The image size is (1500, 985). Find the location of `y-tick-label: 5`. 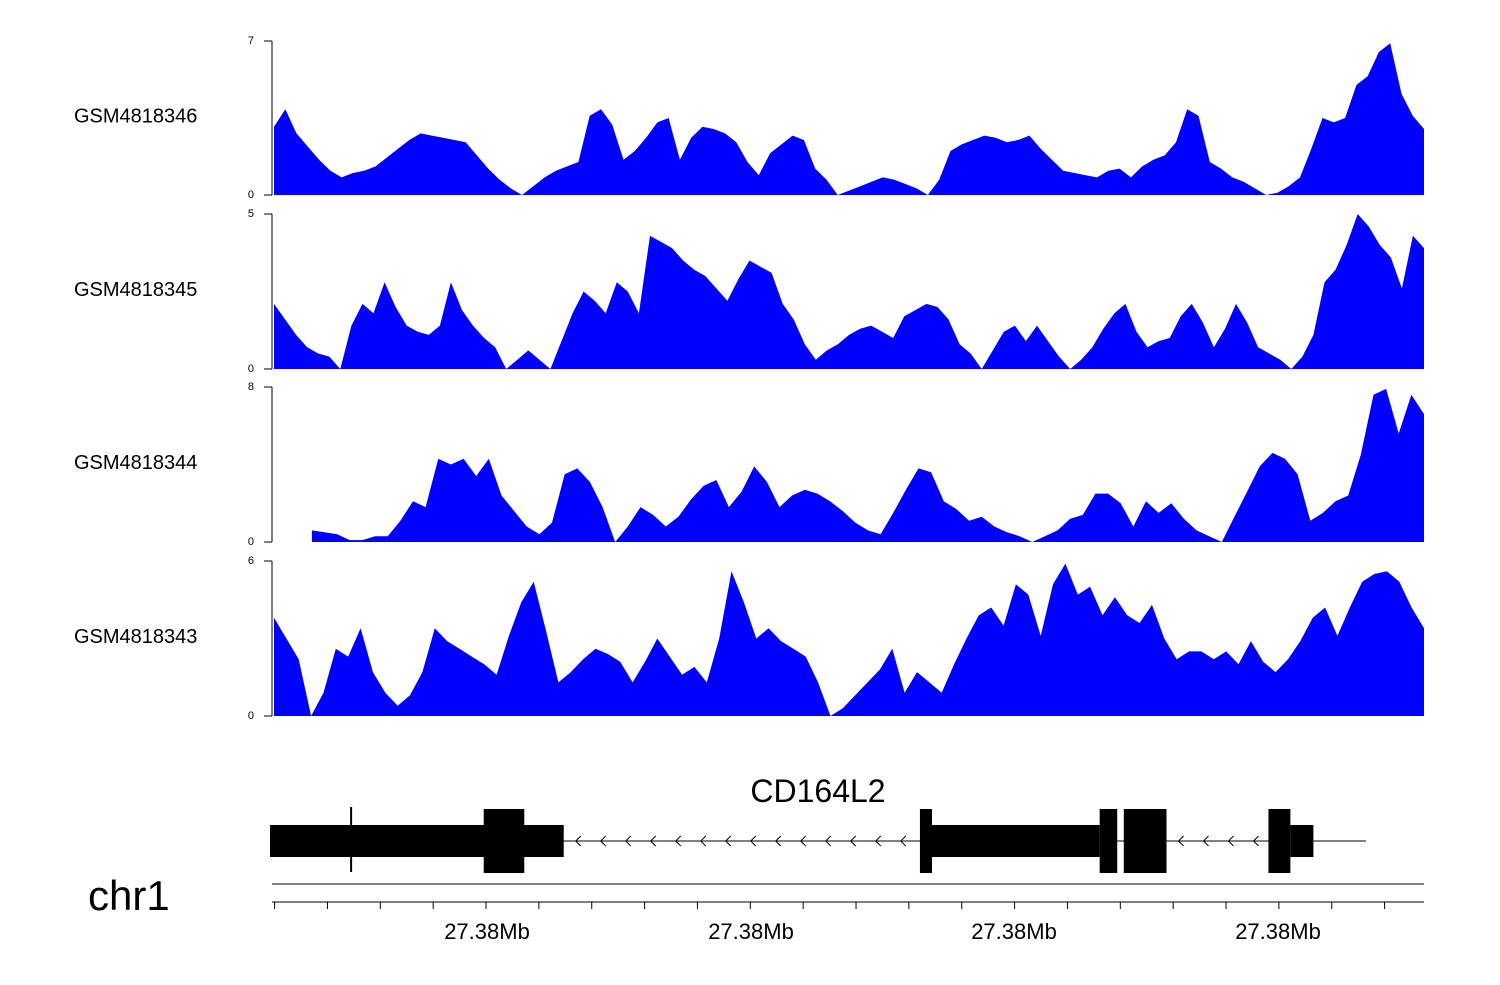

y-tick-label: 5 is located at coordinates (251, 214).